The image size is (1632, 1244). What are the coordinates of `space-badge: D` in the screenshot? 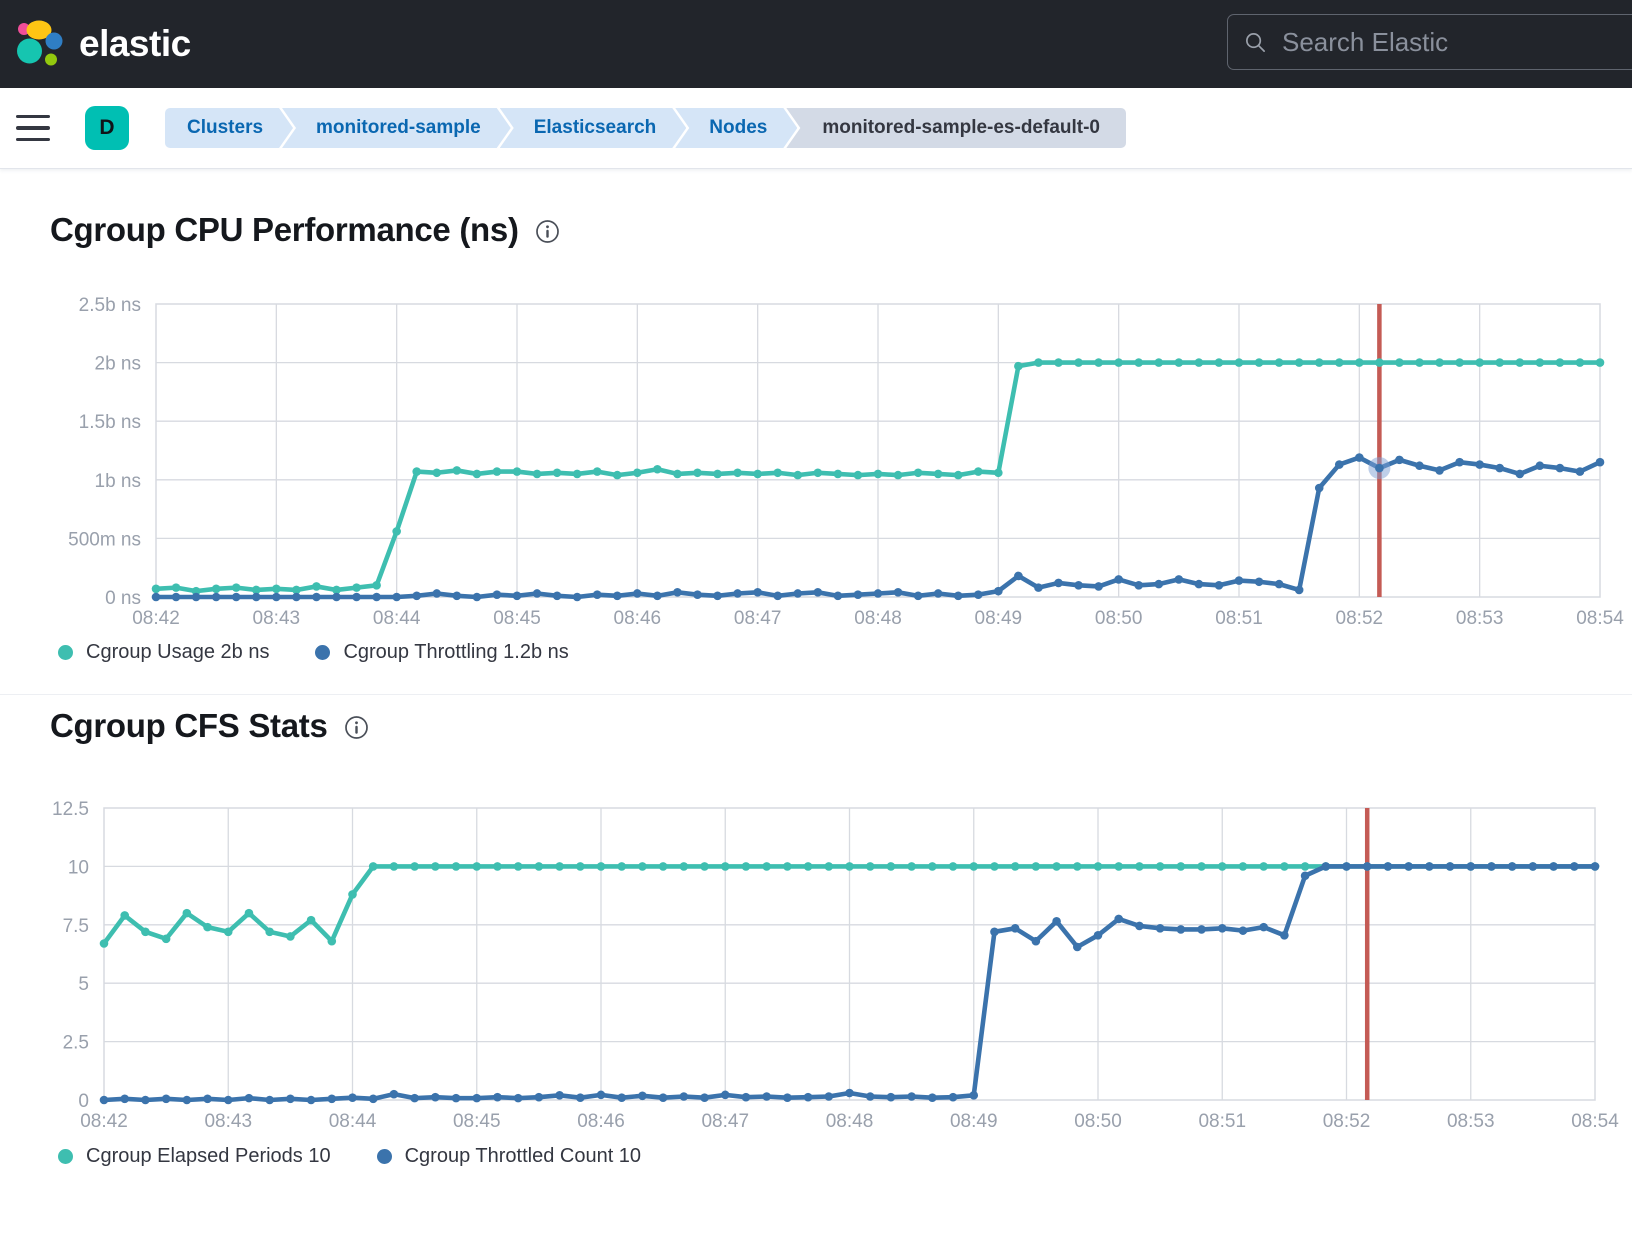 It's located at (107, 128).